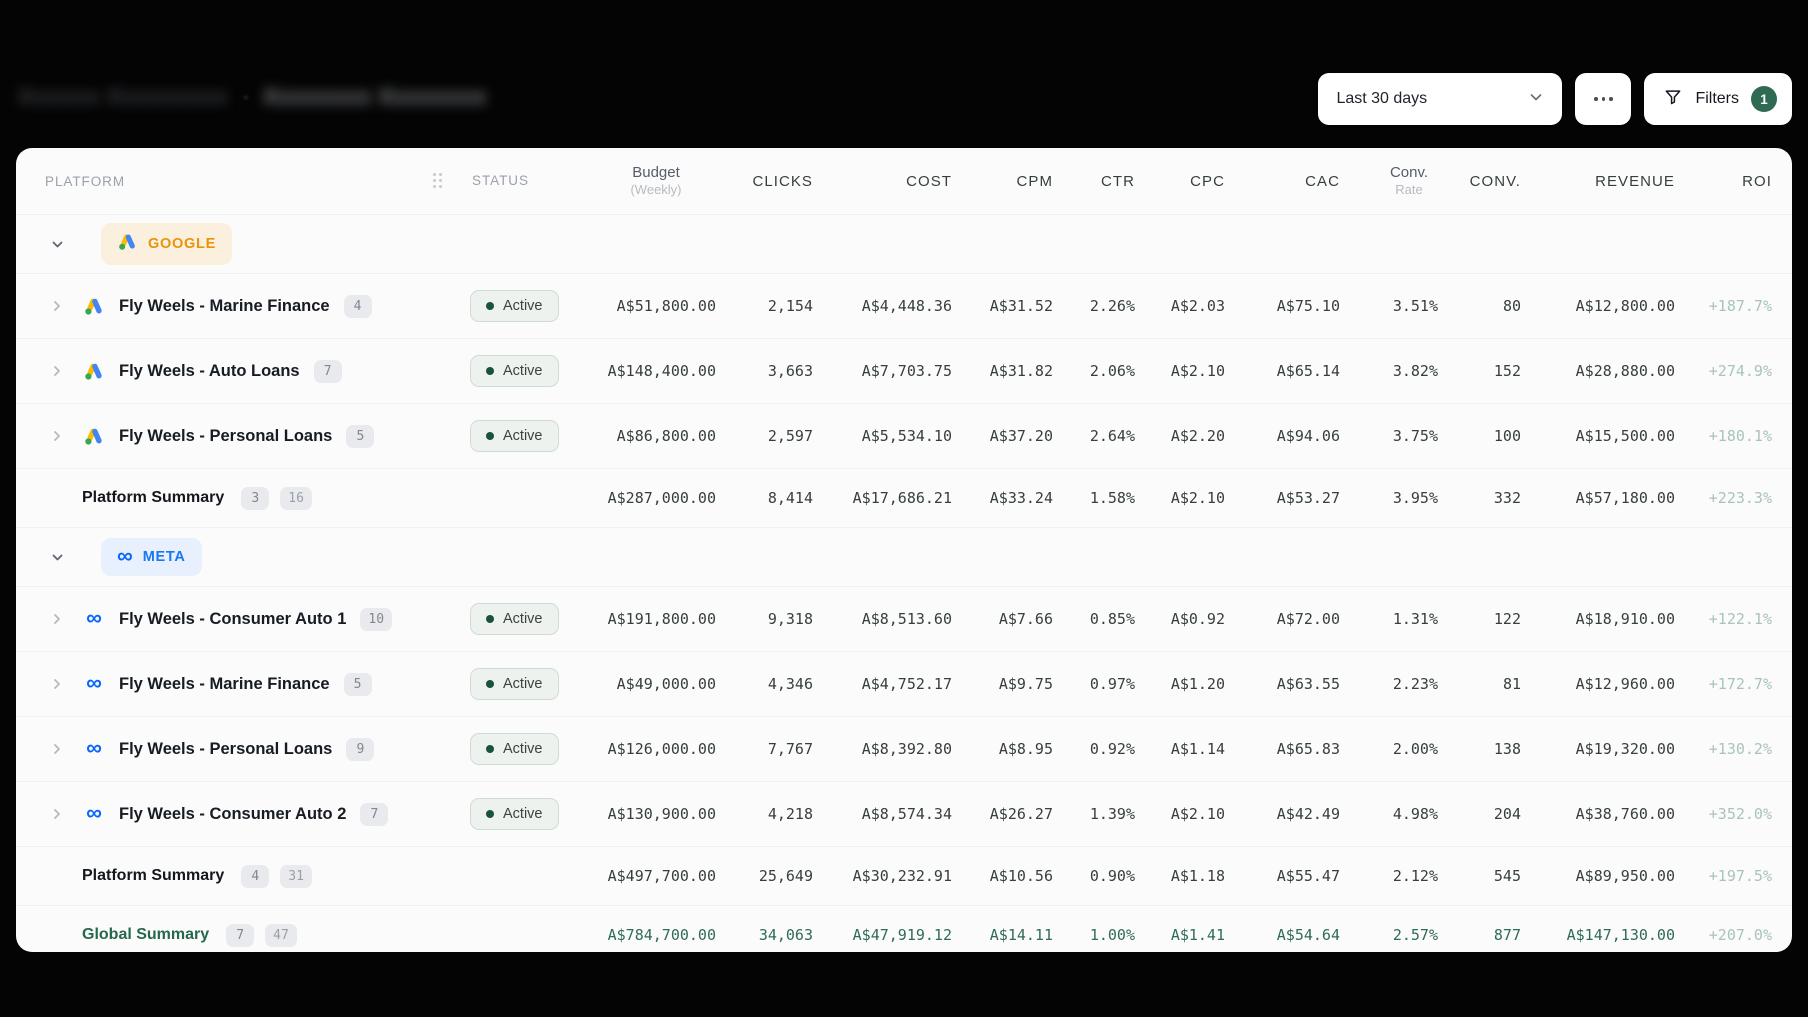 The height and width of the screenshot is (1017, 1808). I want to click on budget-cell: A$148,400.00, so click(661, 371).